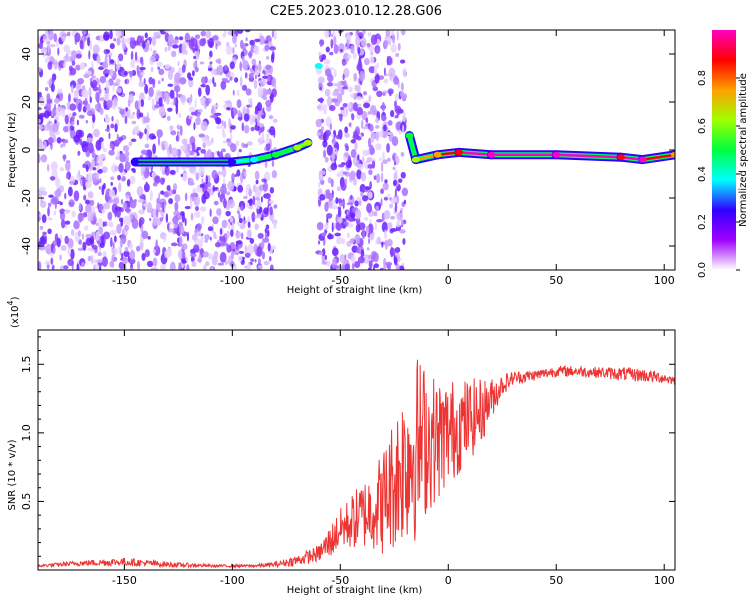 Image resolution: width=750 pixels, height=600 pixels. What do you see at coordinates (355, 590) in the screenshot?
I see `x-axis-label: Height of straight line (km)` at bounding box center [355, 590].